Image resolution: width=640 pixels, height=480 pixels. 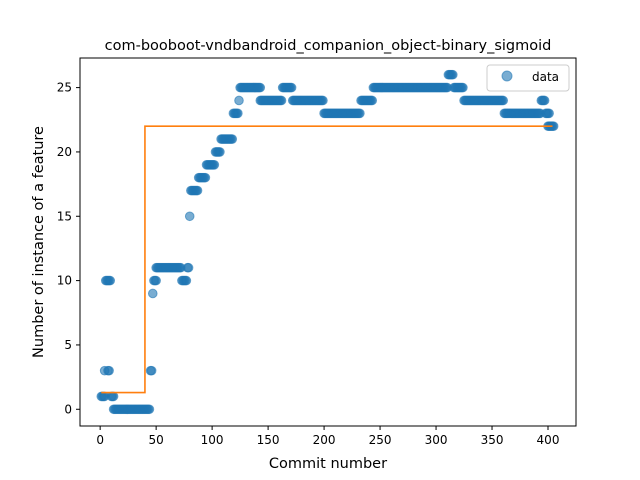 What do you see at coordinates (324, 440) in the screenshot?
I see `x-tick-label: 200` at bounding box center [324, 440].